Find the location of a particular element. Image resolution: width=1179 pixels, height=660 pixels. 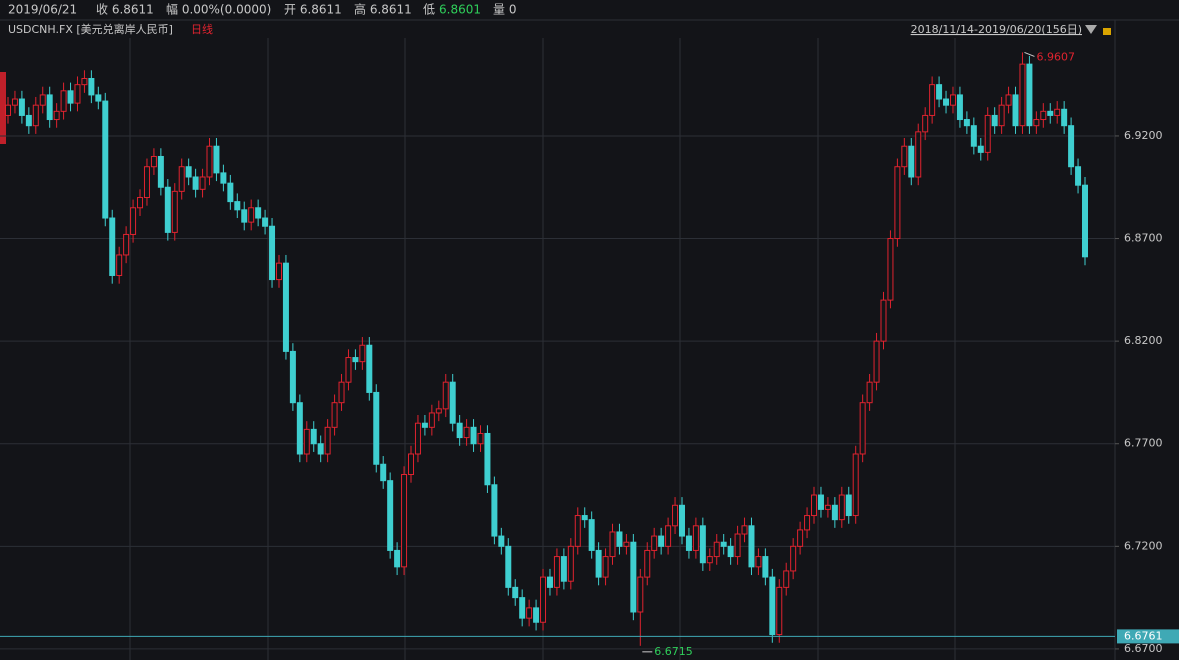

header-date: 2019/06/21 is located at coordinates (42, 10).